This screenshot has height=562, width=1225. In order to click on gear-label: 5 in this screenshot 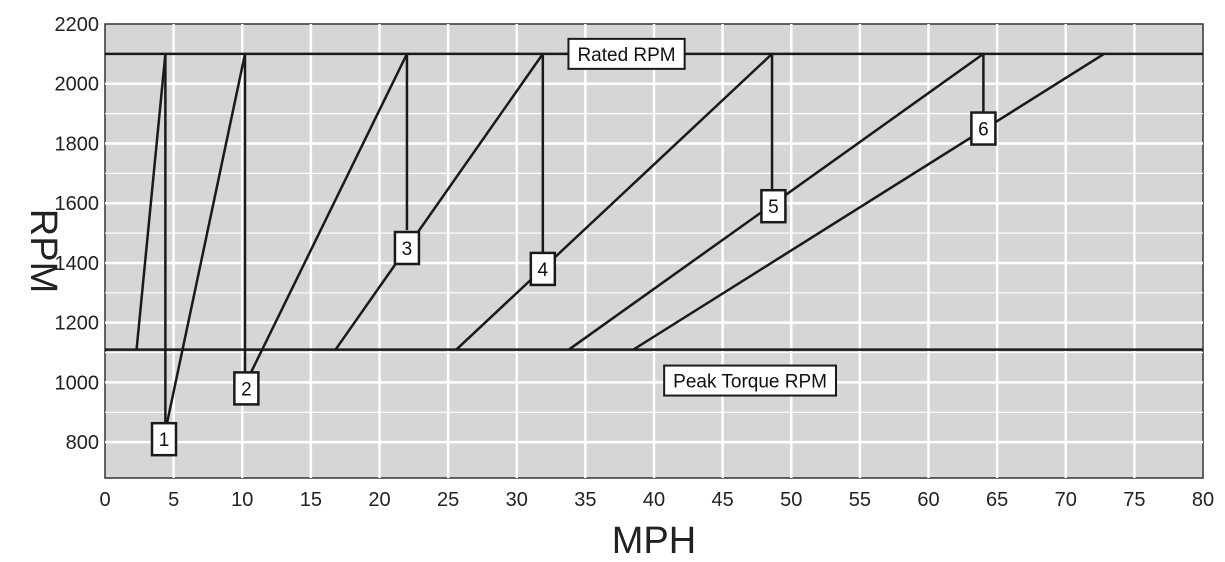, I will do `click(773, 207)`.